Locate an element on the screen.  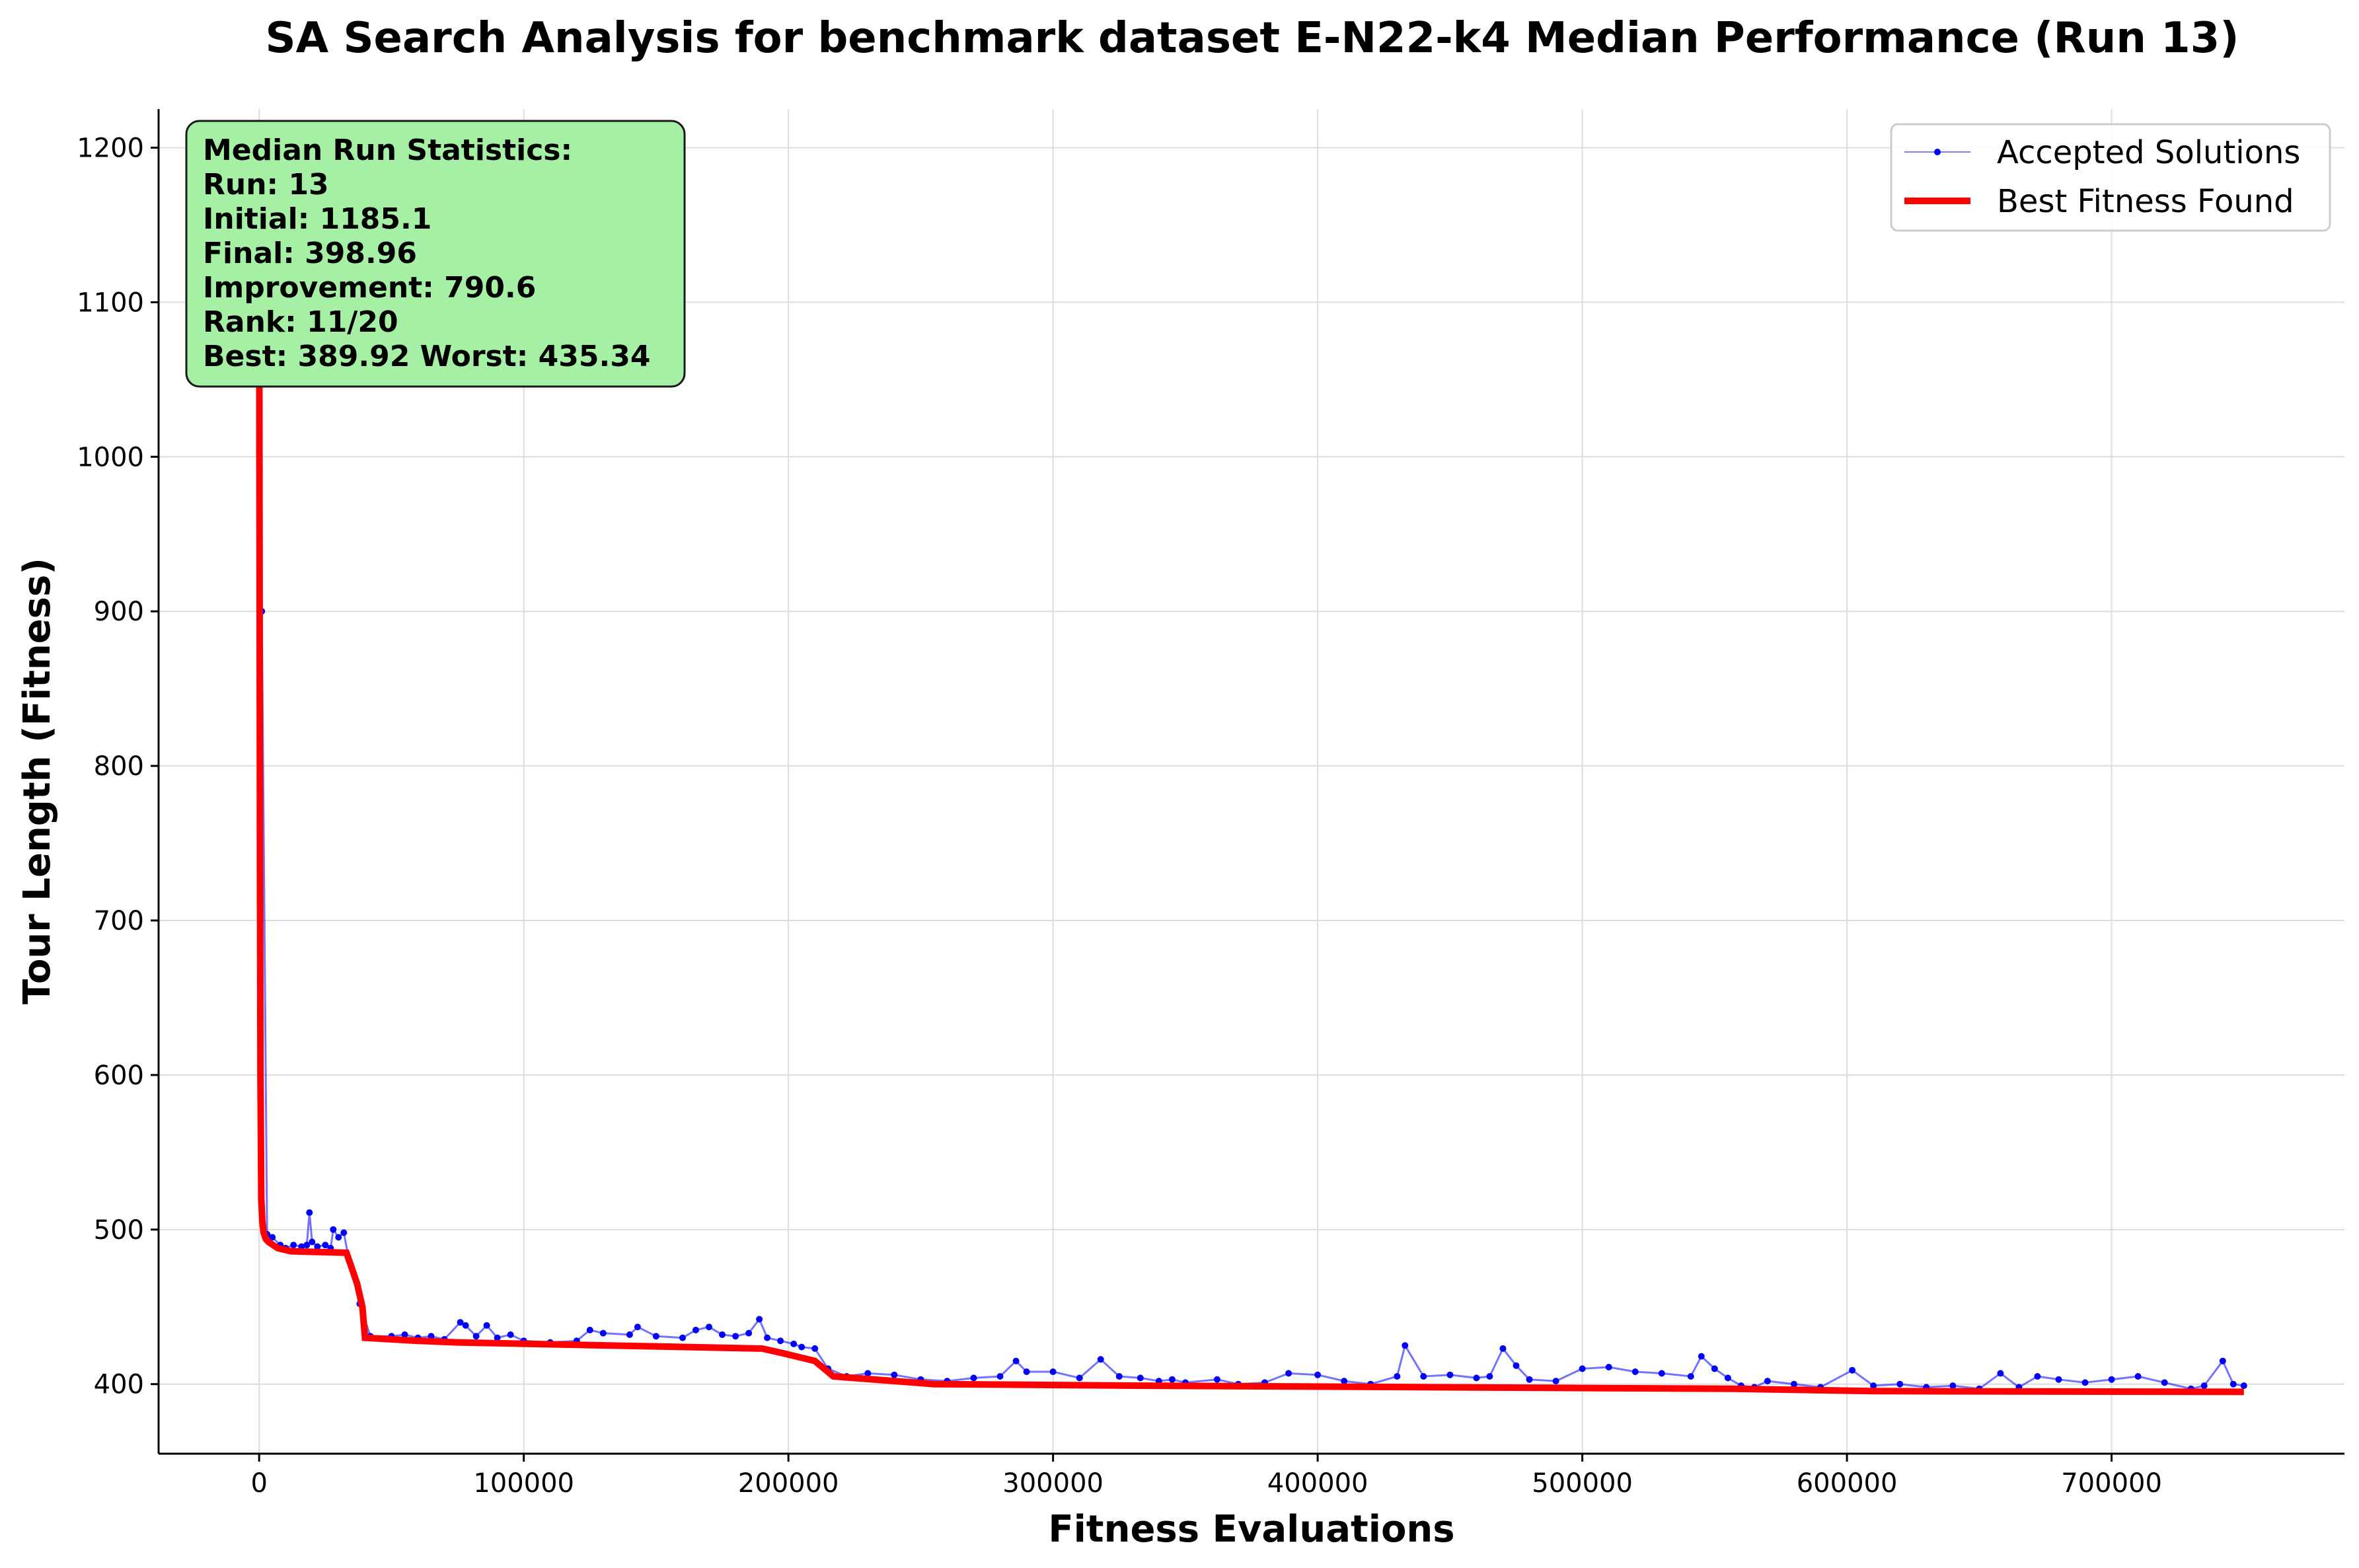
stats-line-final: Final: 398.96 is located at coordinates (310, 253).